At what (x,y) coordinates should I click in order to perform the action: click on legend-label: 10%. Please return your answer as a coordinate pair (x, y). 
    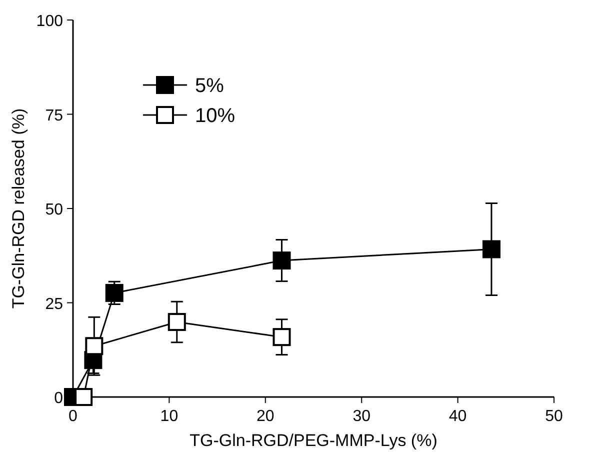
    Looking at the image, I should click on (215, 116).